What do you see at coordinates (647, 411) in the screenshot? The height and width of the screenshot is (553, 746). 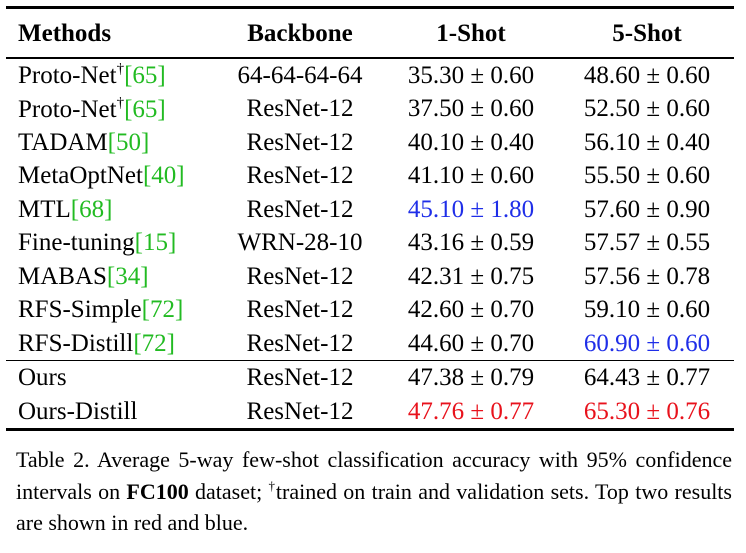 I see `five-shot-cell-best: 65.30 ± 0.76` at bounding box center [647, 411].